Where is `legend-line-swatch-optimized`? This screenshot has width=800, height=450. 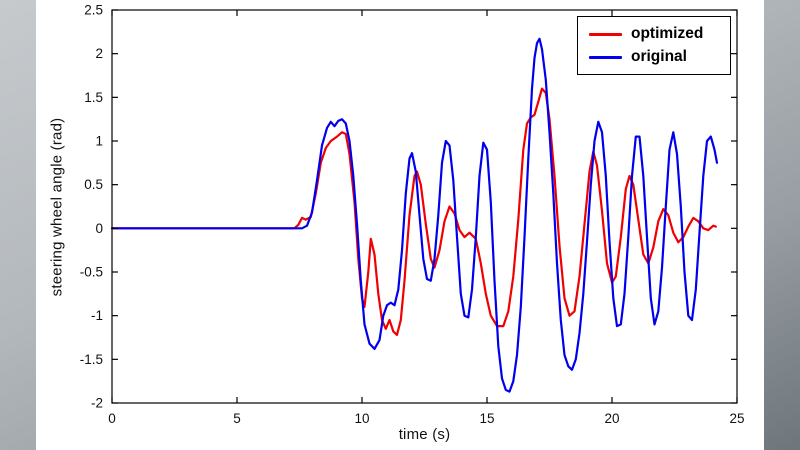 legend-line-swatch-optimized is located at coordinates (605, 34).